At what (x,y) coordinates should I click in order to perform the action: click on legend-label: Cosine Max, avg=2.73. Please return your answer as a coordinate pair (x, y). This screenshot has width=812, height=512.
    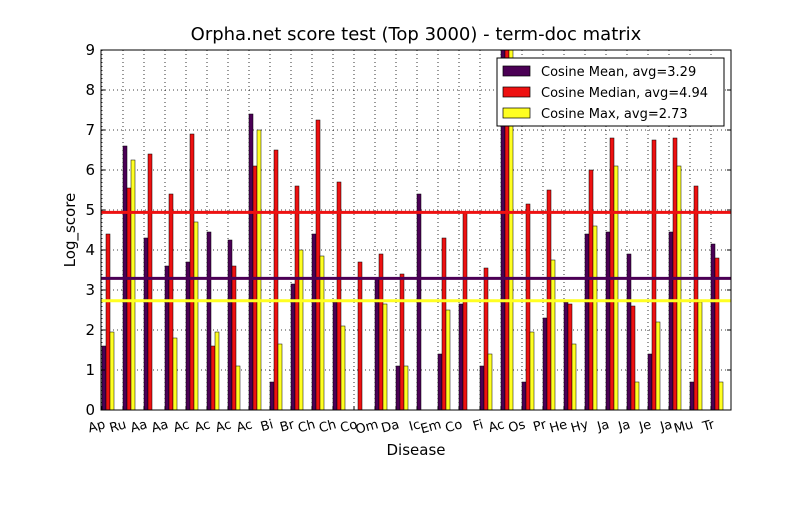
    Looking at the image, I should click on (614, 114).